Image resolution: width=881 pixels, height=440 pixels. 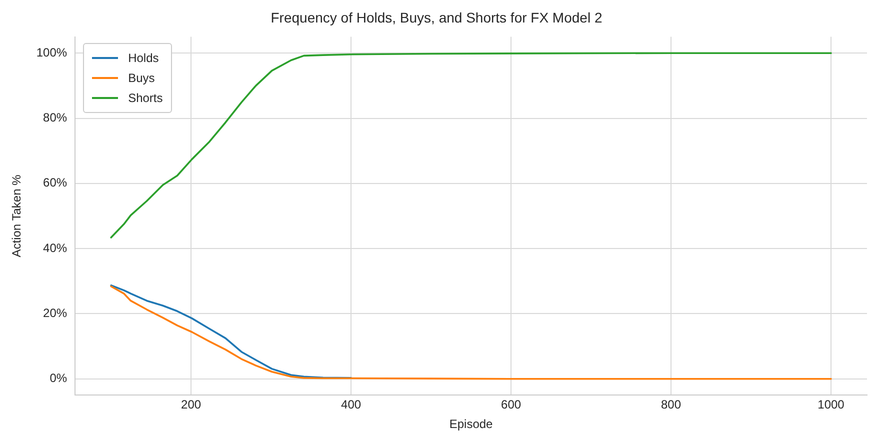 I want to click on x-tick-label: 600, so click(x=511, y=405).